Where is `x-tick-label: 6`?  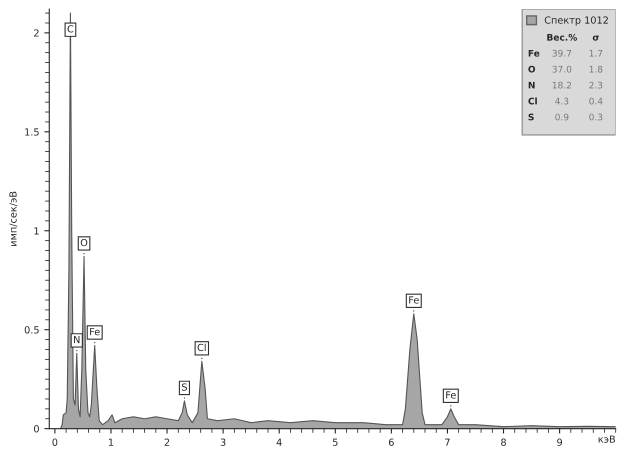
x-tick-label: 6 is located at coordinates (391, 442).